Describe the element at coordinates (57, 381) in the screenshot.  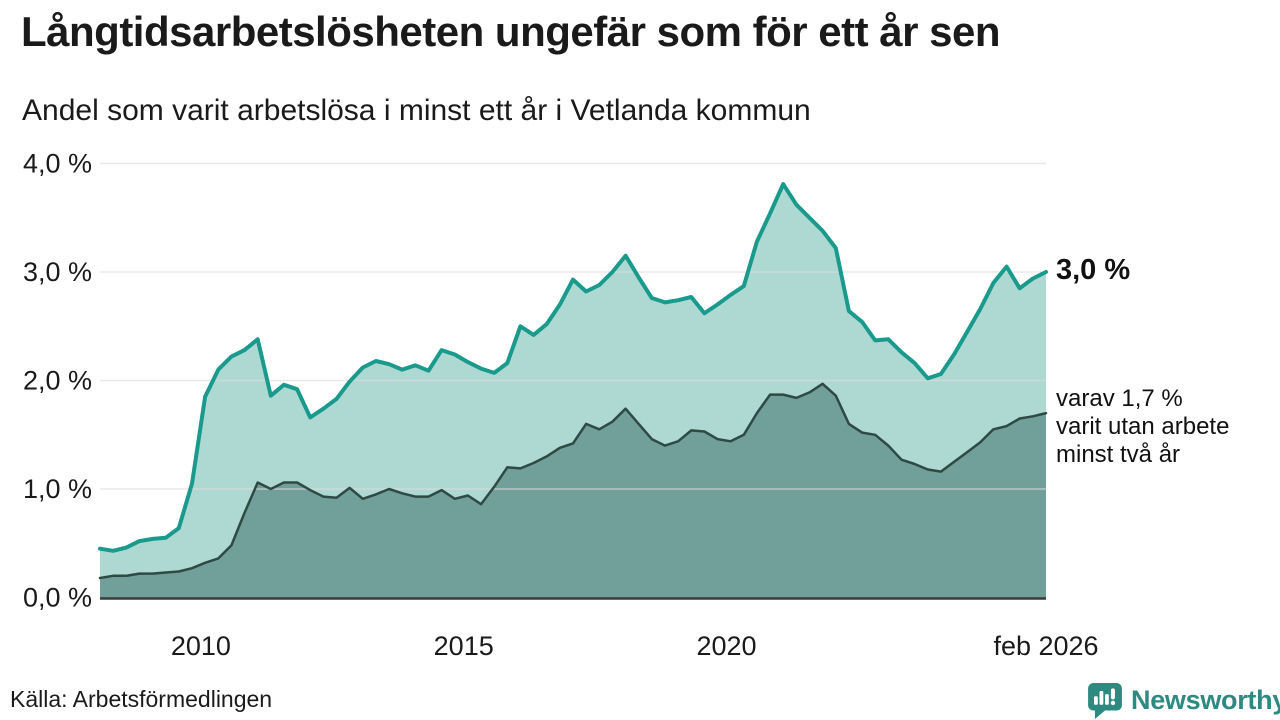
I see `y-tick-label: 2,0 %` at that location.